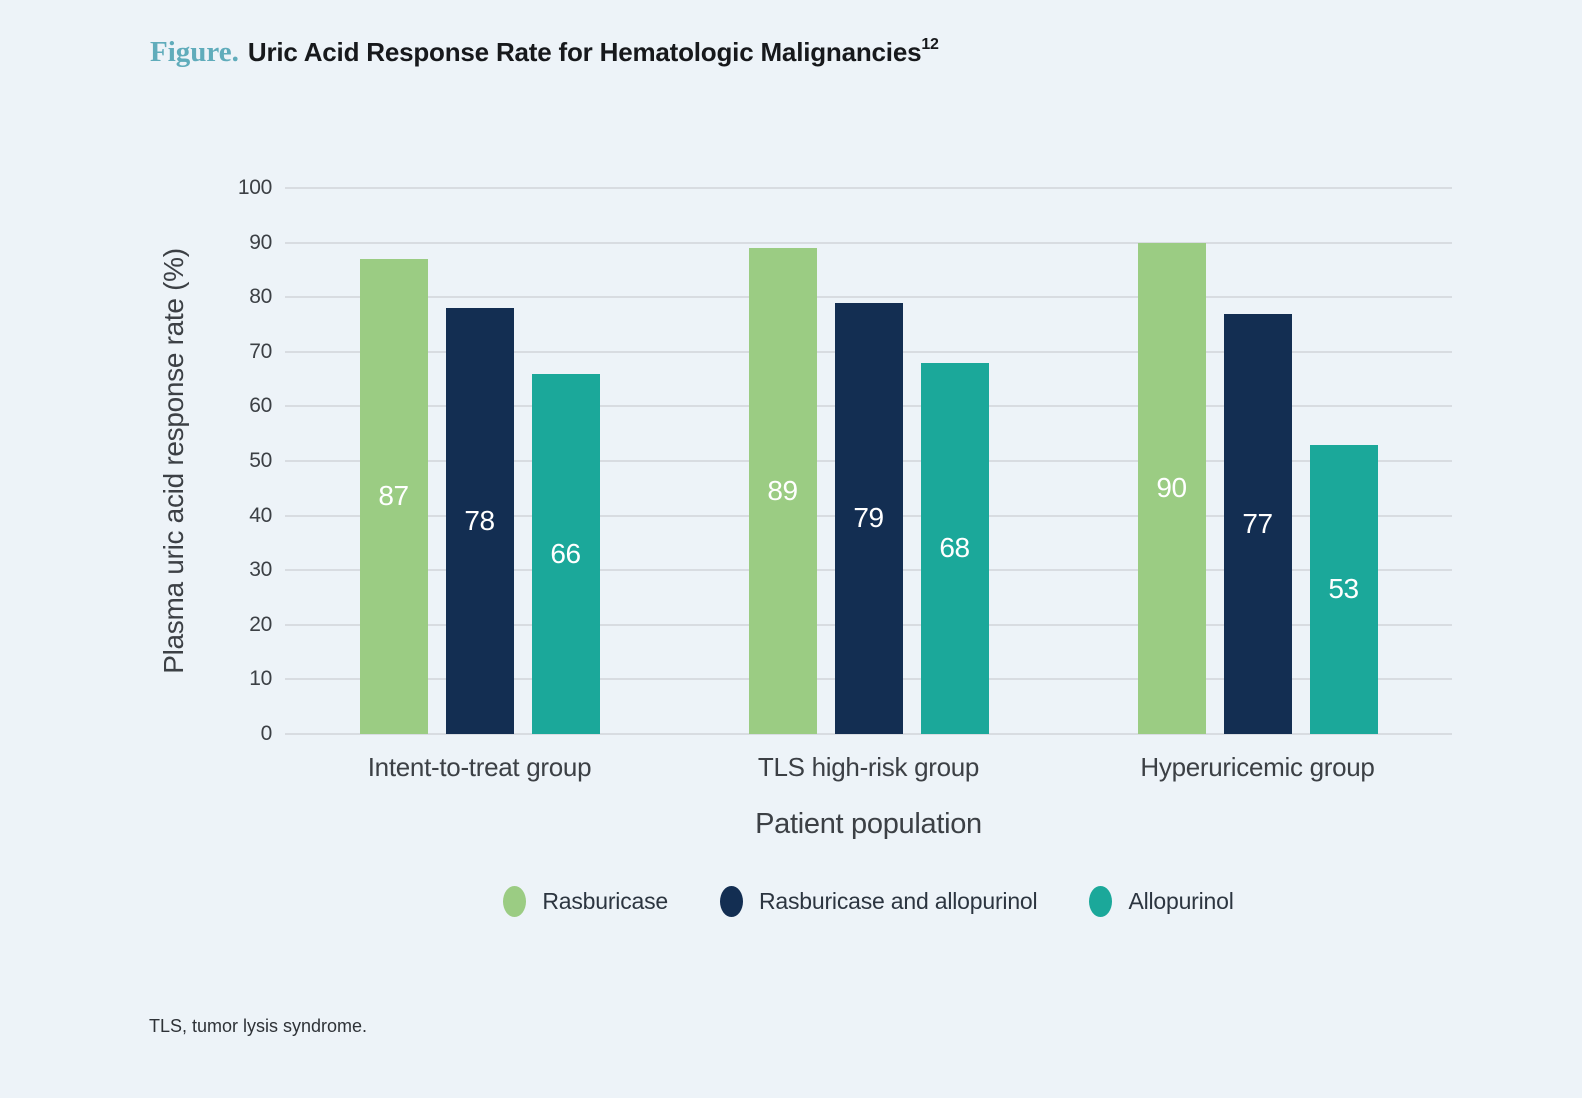 The width and height of the screenshot is (1582, 1098). What do you see at coordinates (1257, 767) in the screenshot?
I see `x-category-label: Hyperuricemic group` at bounding box center [1257, 767].